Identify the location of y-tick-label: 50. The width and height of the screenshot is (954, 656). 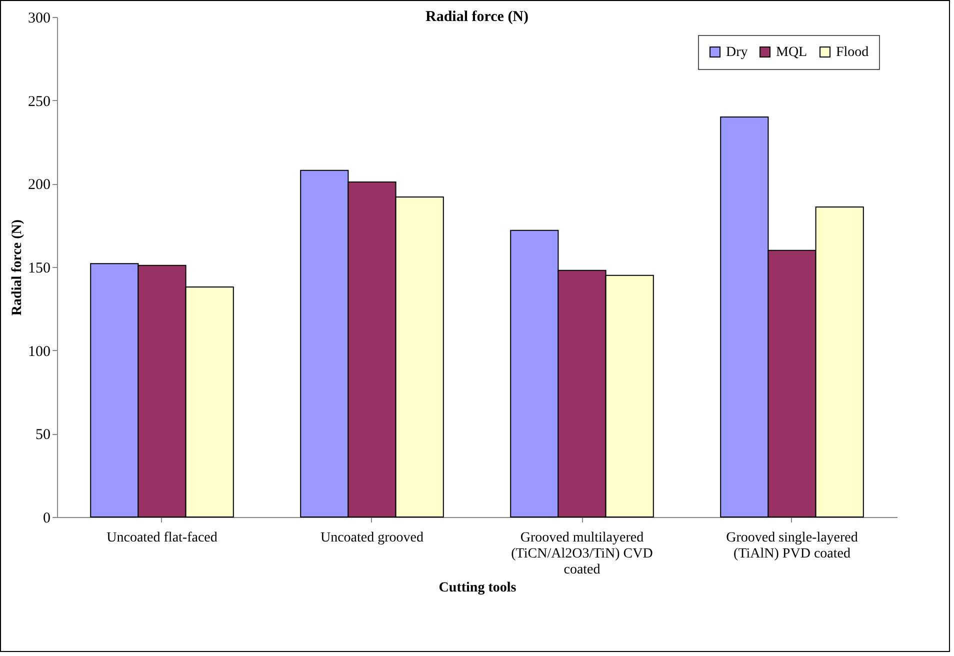
(43, 435).